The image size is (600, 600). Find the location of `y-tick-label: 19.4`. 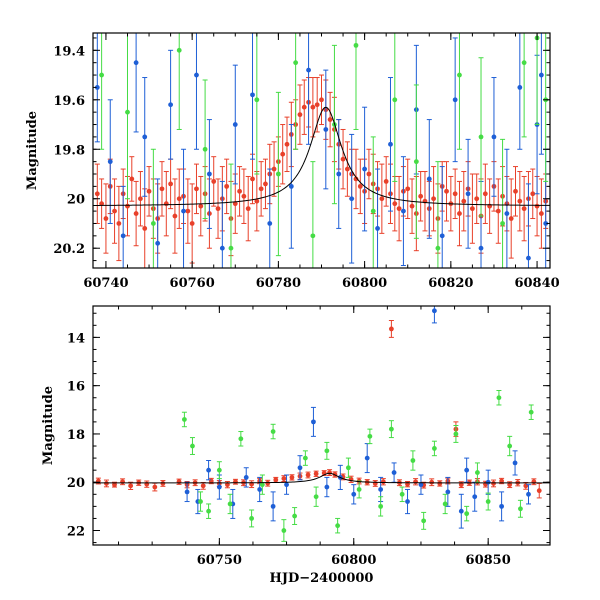

y-tick-label: 19.4 is located at coordinates (69, 51).